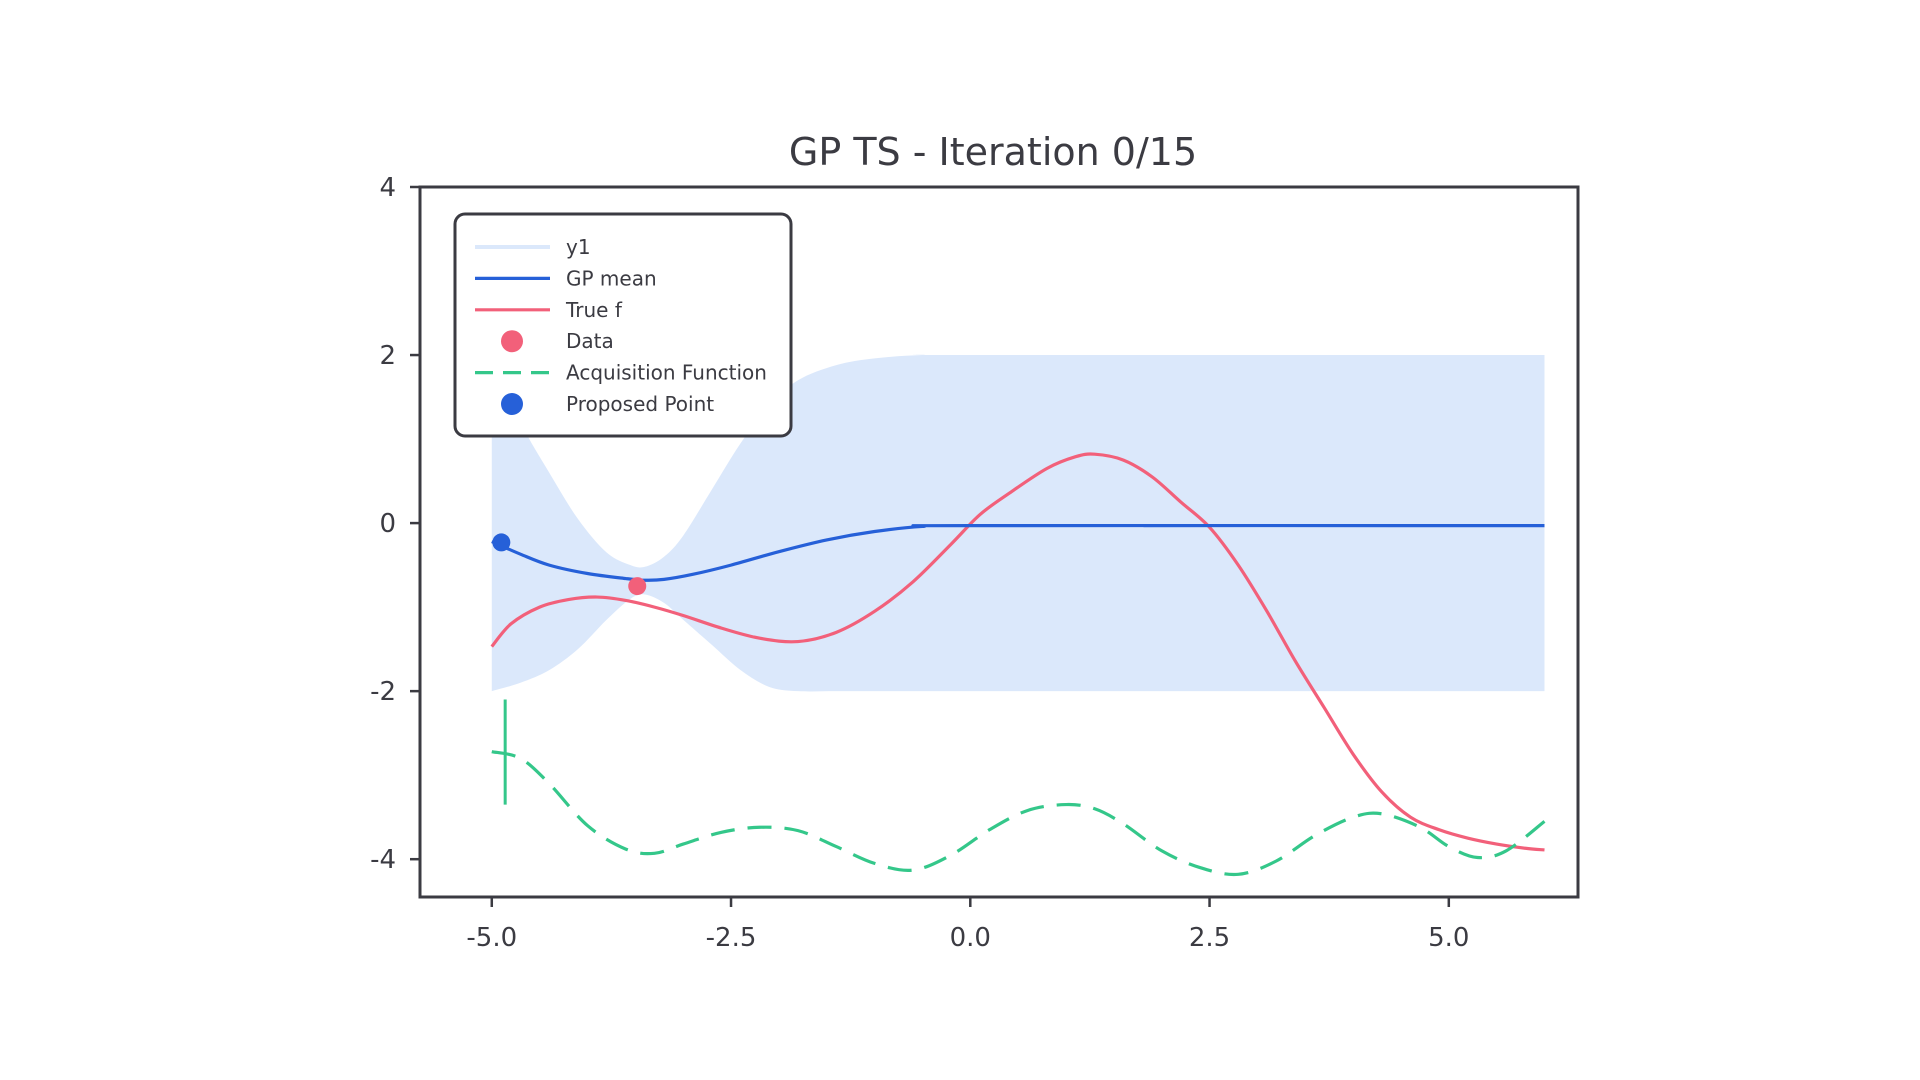 The image size is (1920, 1080). What do you see at coordinates (637, 586) in the screenshot?
I see `data-point` at bounding box center [637, 586].